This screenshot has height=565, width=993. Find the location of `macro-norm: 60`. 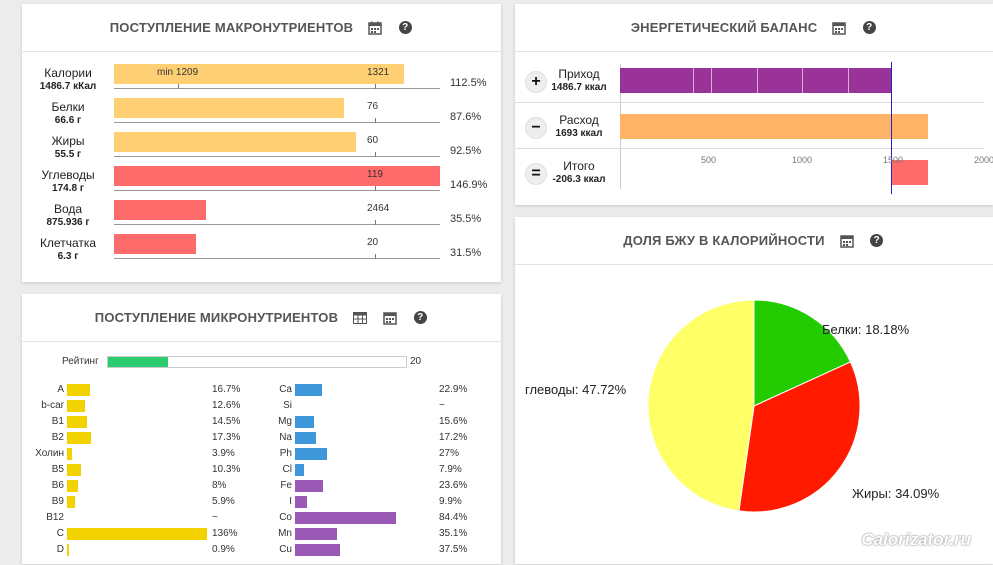

macro-norm: 60 is located at coordinates (373, 140).